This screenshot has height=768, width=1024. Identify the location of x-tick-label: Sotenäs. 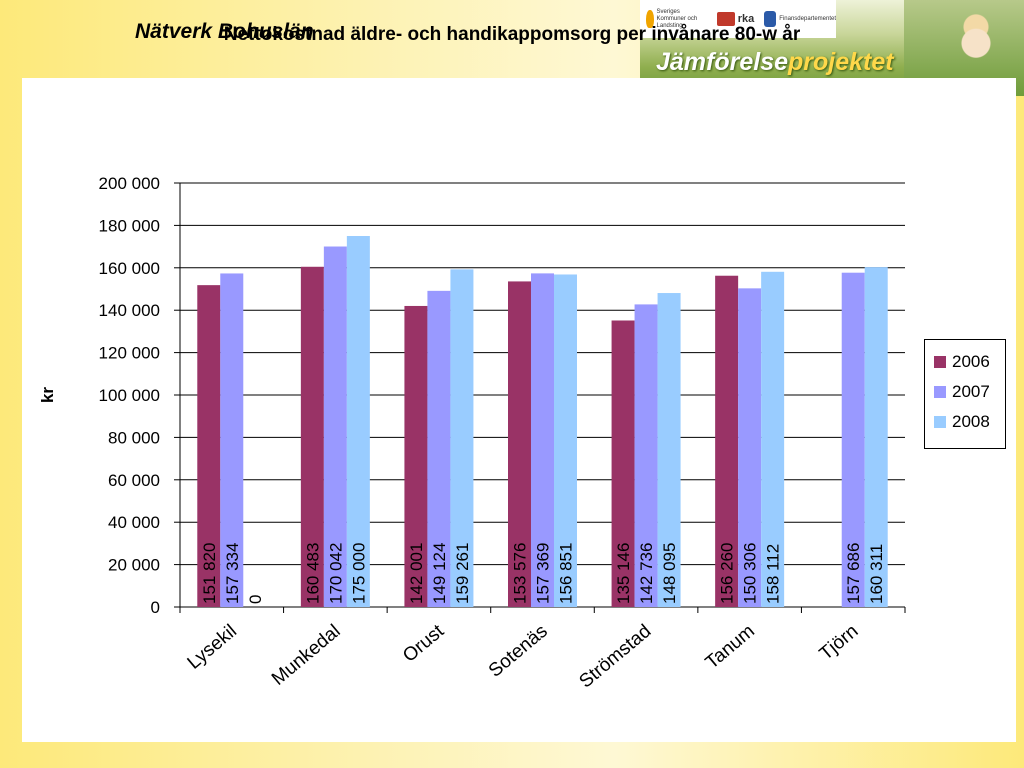
(518, 651).